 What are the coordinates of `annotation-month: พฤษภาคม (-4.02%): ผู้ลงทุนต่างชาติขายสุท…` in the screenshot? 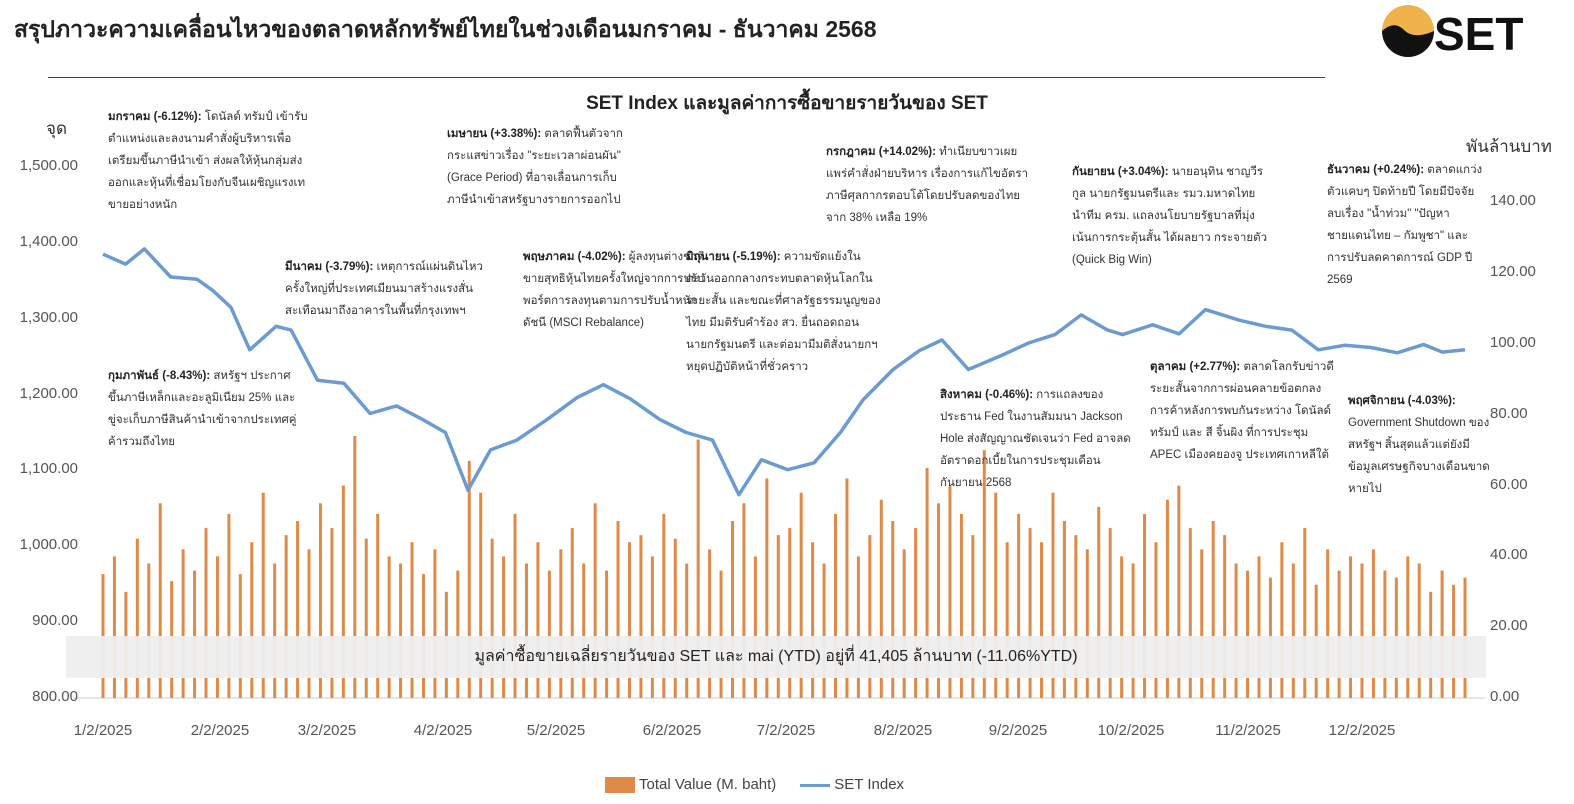 It's located at (618, 290).